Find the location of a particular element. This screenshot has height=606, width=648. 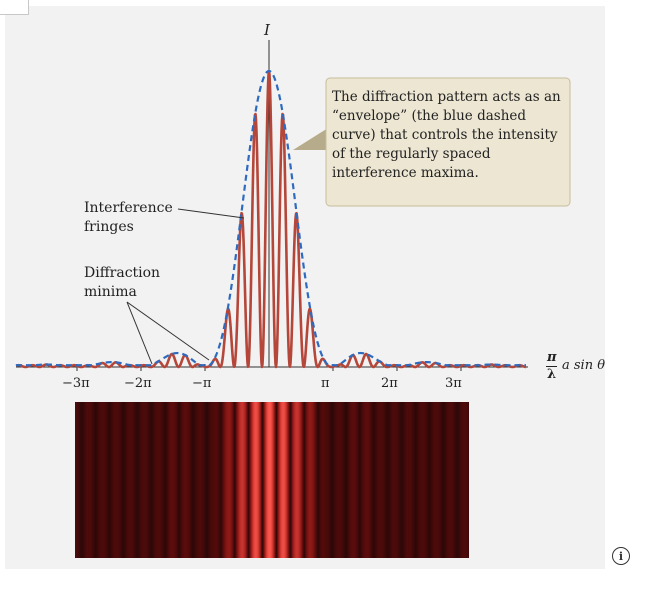

x-axis-label-numerator: π is located at coordinates (552, 357).